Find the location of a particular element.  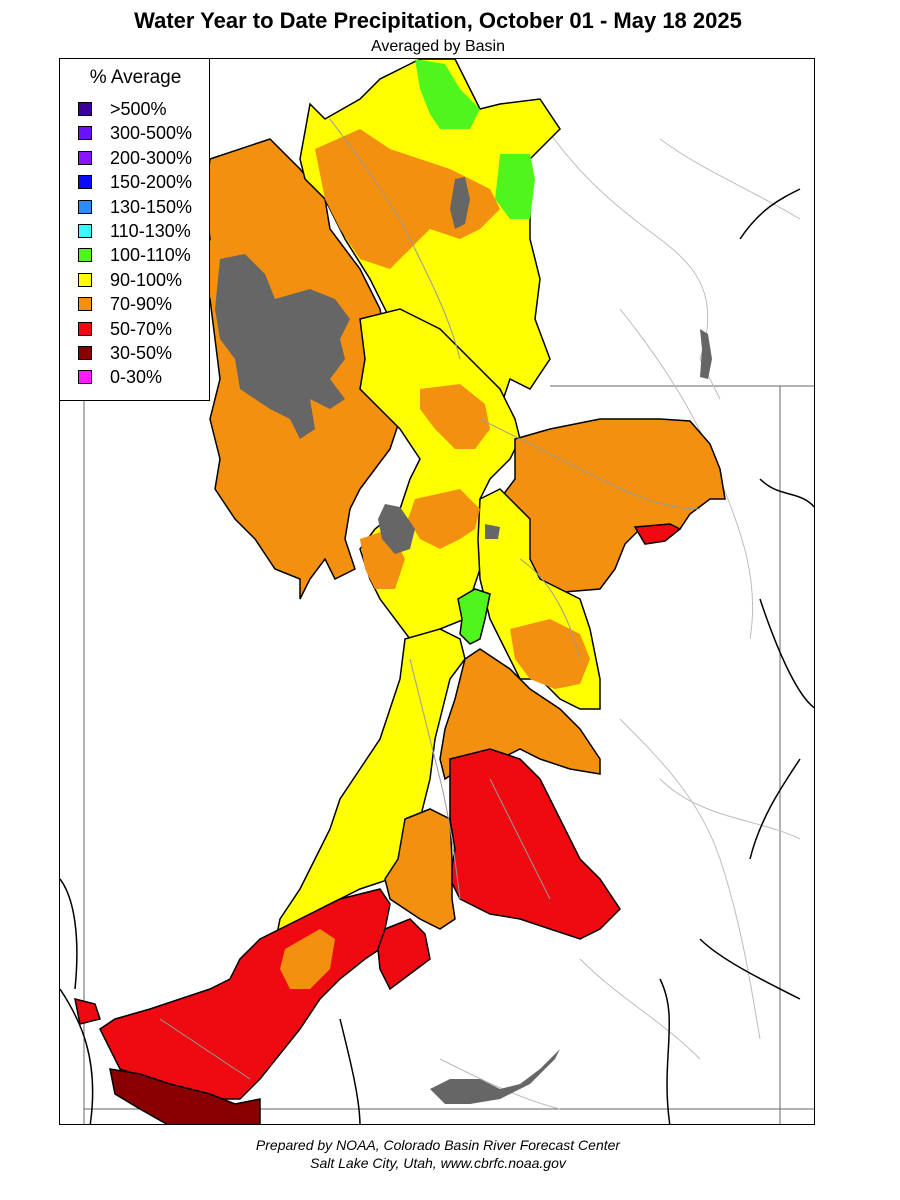

flaming-gorge is located at coordinates (706, 354).